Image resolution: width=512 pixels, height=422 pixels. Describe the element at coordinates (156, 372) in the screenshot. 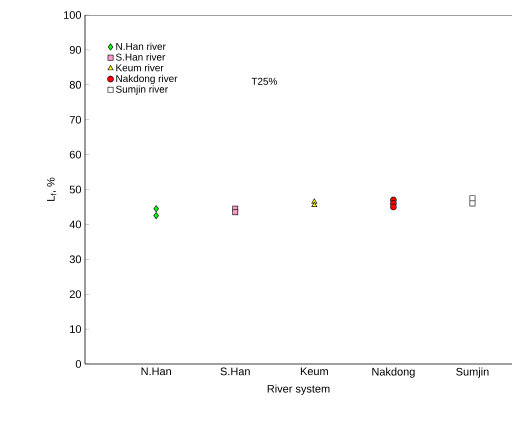

I see `x-tick-label: N.Han` at that location.